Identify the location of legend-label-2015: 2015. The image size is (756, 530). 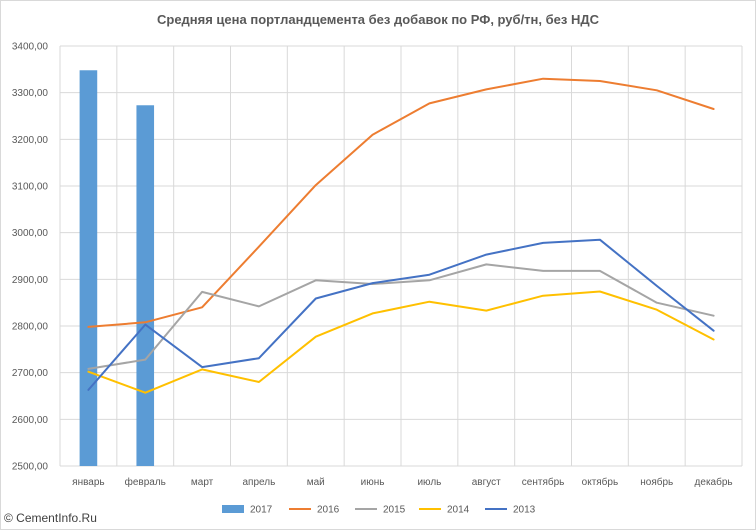
(394, 510).